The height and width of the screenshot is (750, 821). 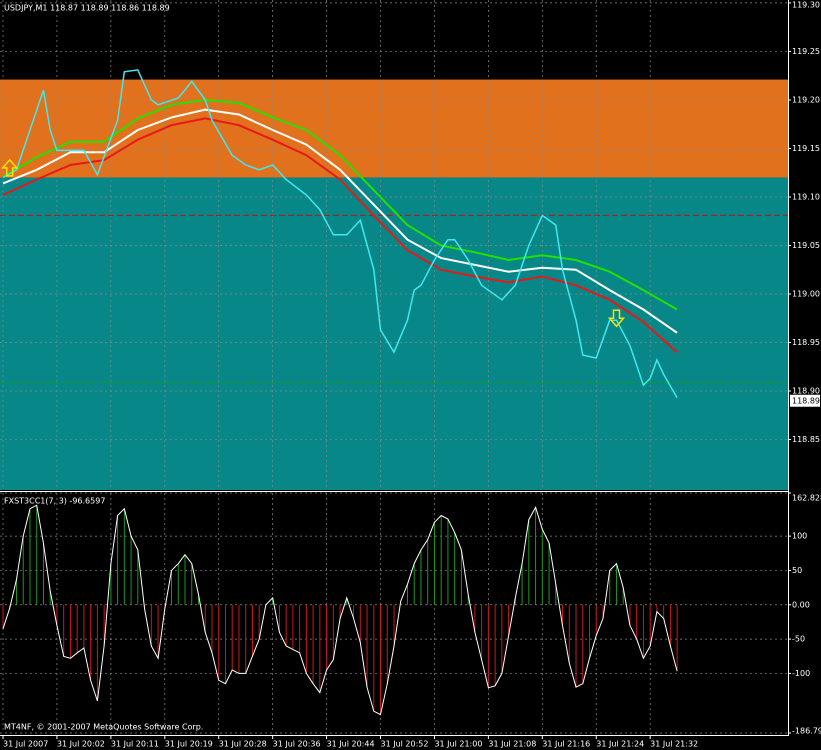 I want to click on x-tick-label: 31 Jul 21:00, so click(x=458, y=744).